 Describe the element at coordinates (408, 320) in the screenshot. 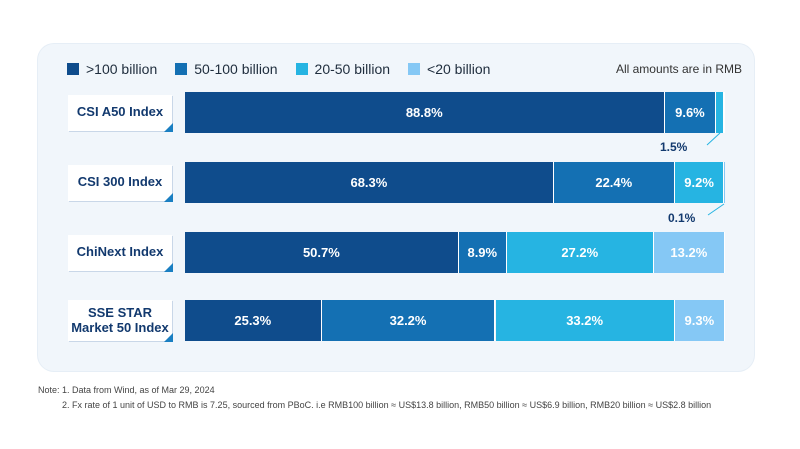

I see `bar-segment: 32.2%` at that location.